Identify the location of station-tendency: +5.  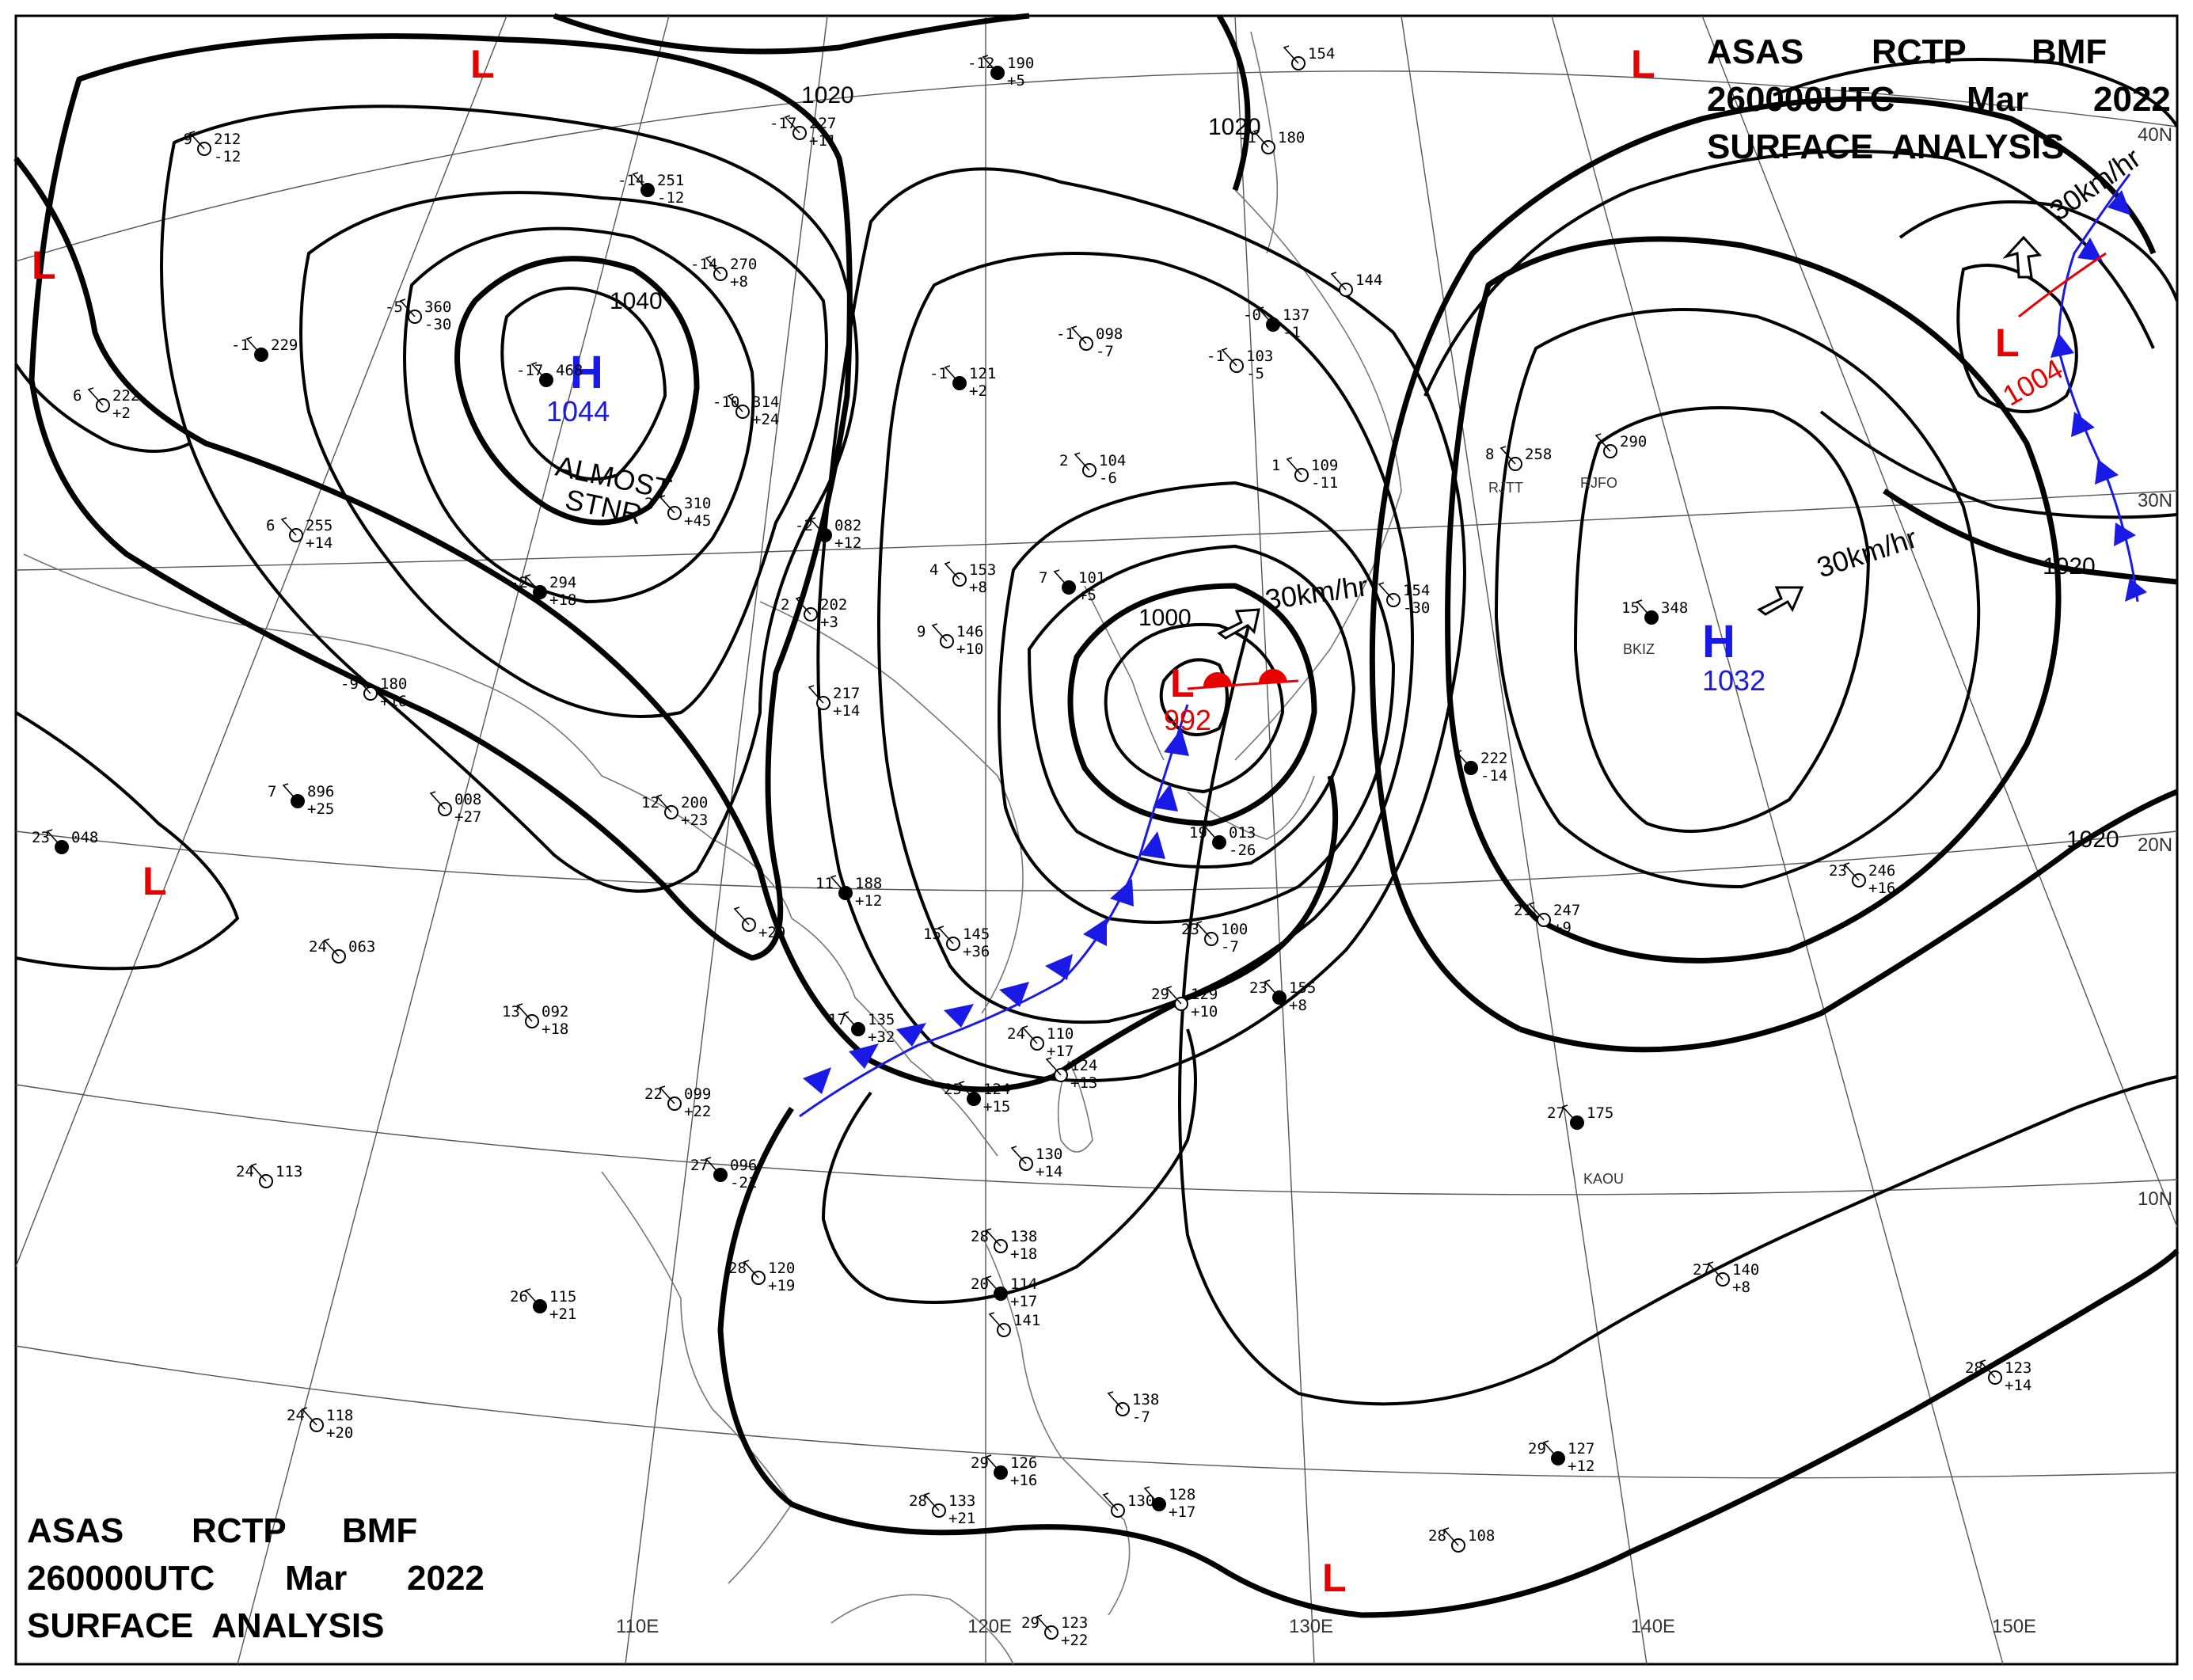
(1087, 595).